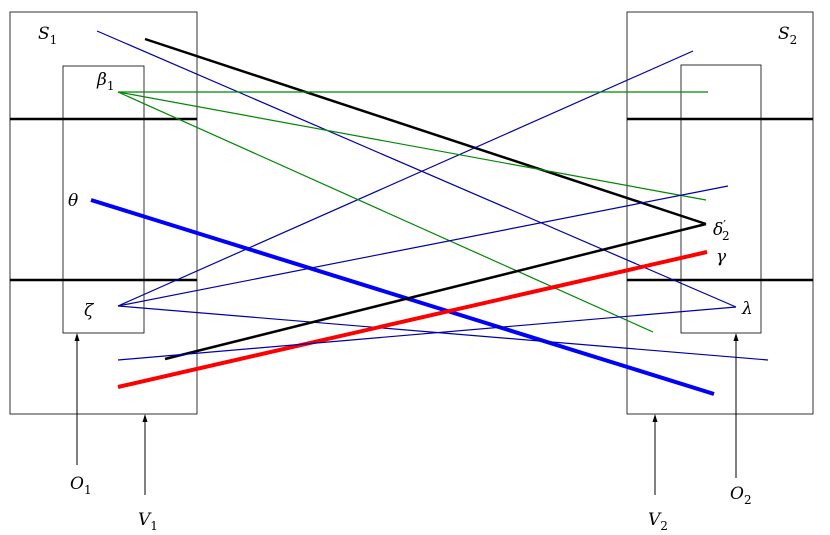  I want to click on label: β1, so click(105, 81).